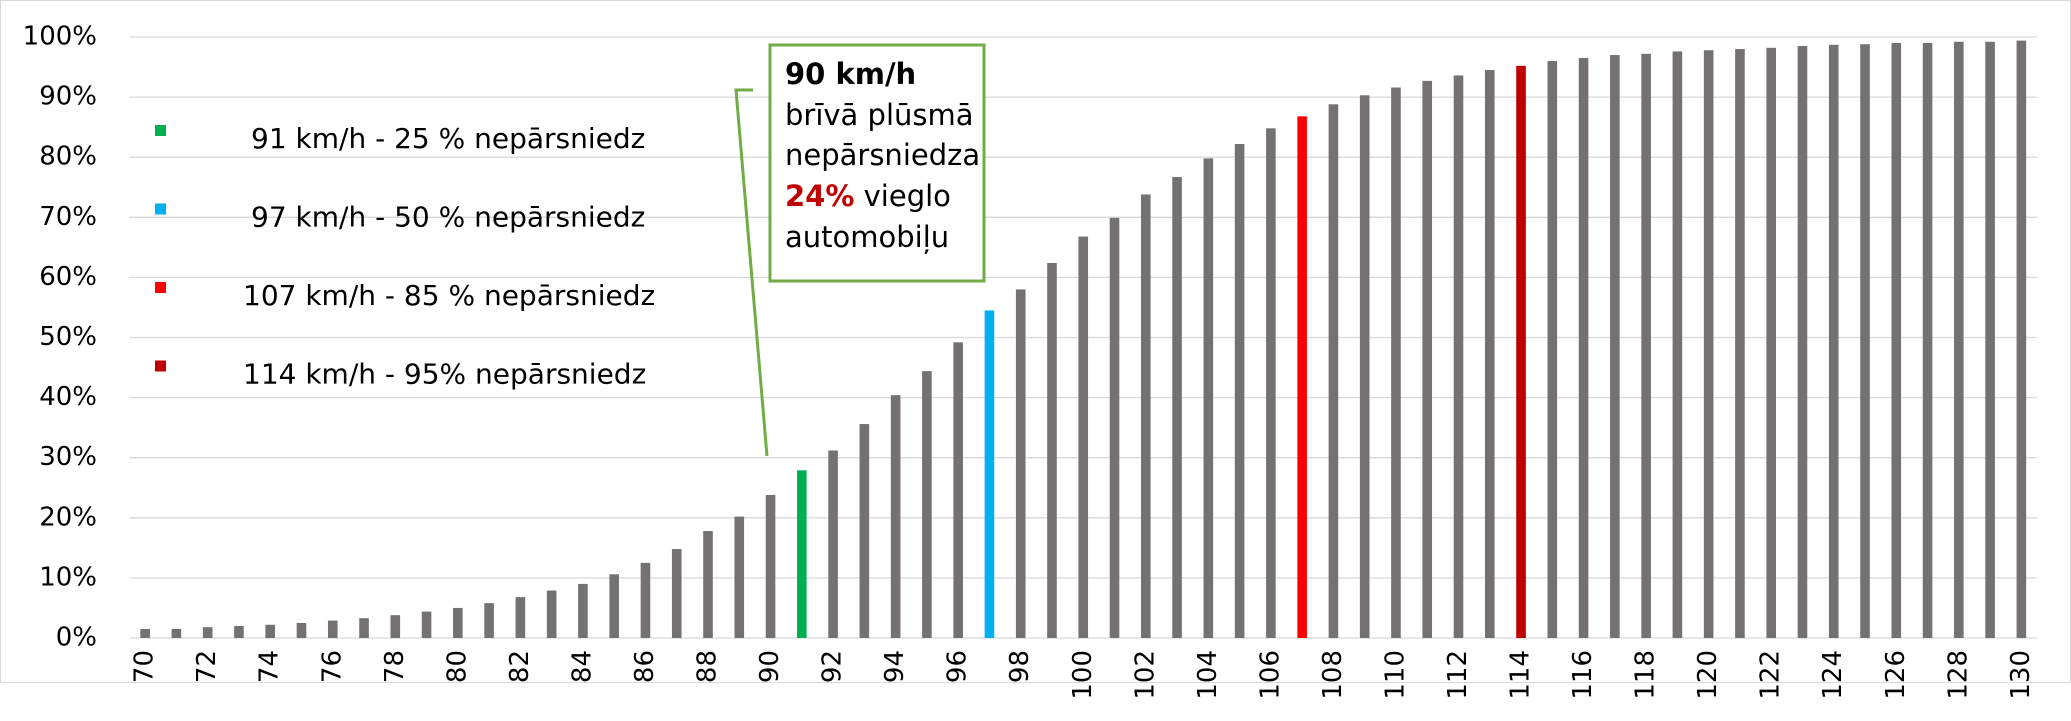  What do you see at coordinates (68, 457) in the screenshot?
I see `y-tick-label: 30%` at bounding box center [68, 457].